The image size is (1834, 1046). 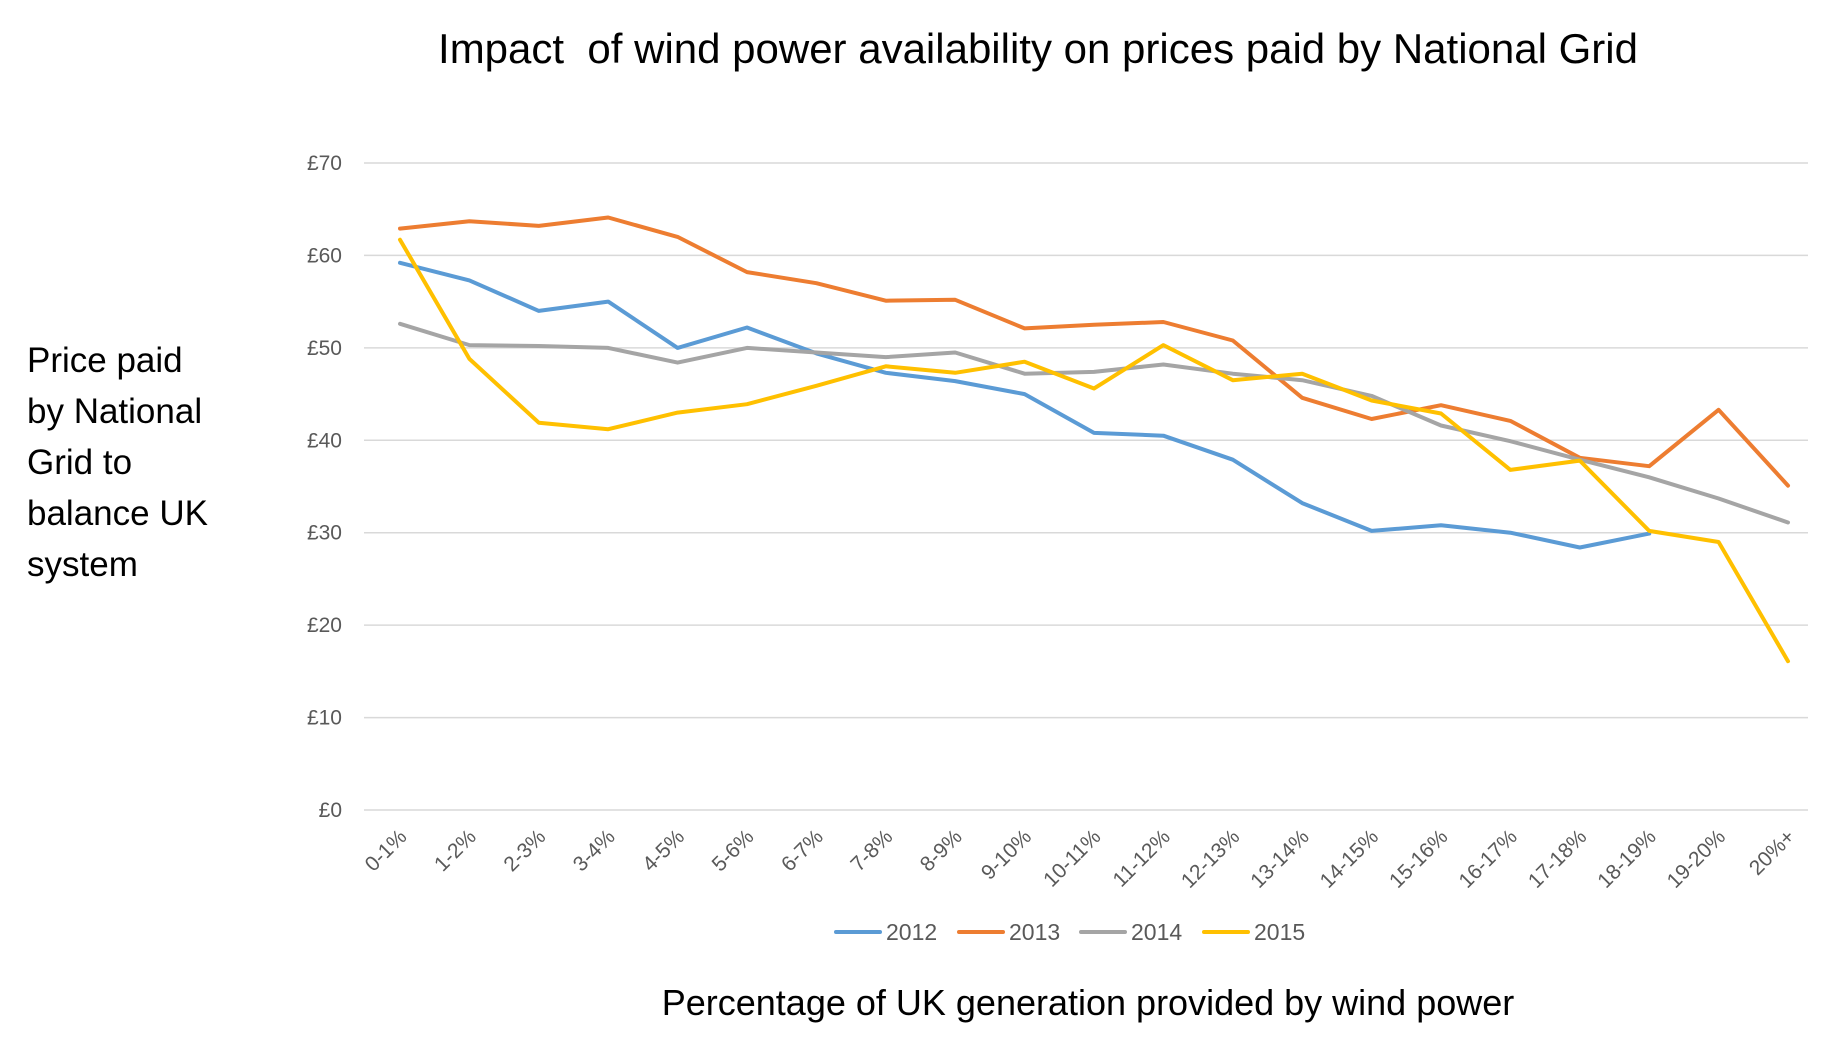 I want to click on y-tick-label: £20, so click(x=324, y=625).